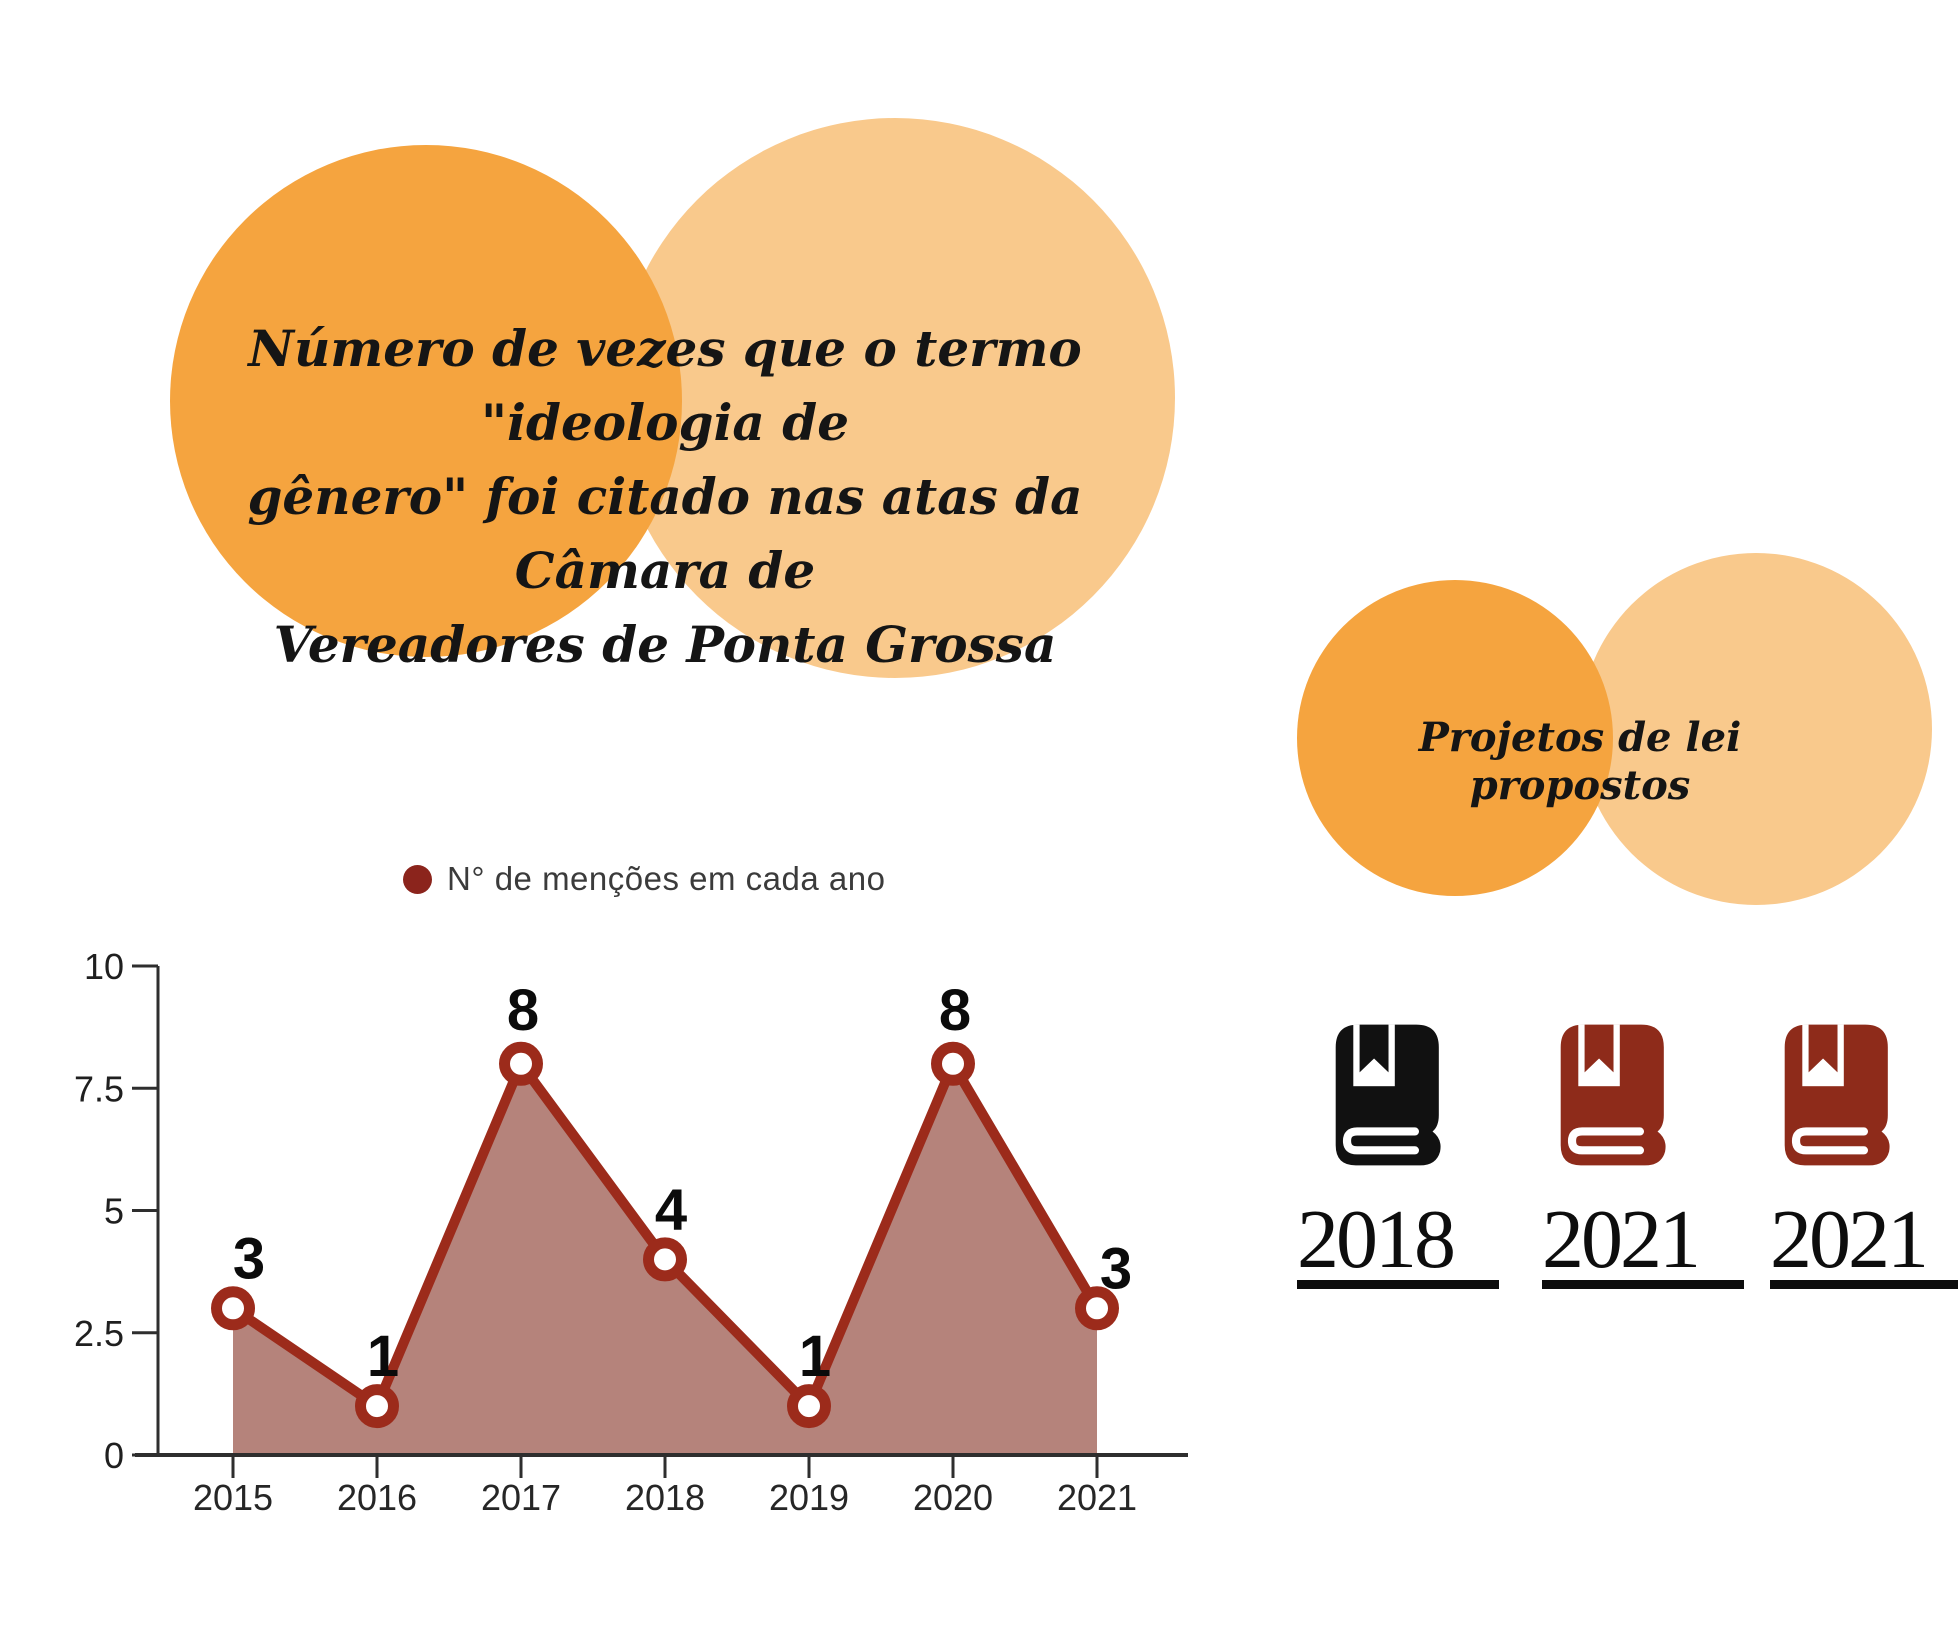  What do you see at coordinates (114, 1211) in the screenshot?
I see `y-tick-label: 5` at bounding box center [114, 1211].